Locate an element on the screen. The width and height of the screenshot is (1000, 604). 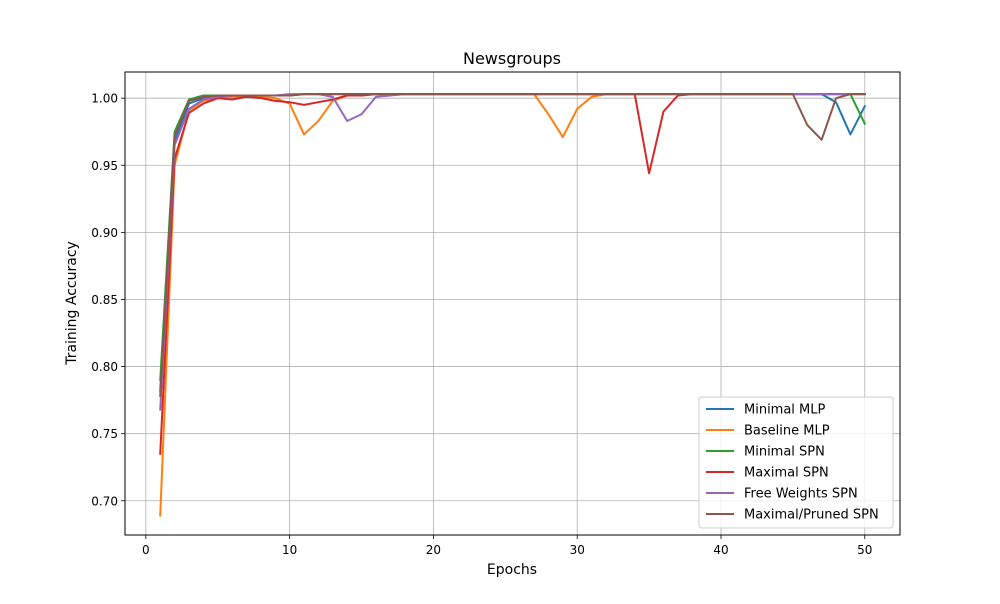
y-axis-label: Training Accuracy is located at coordinates (72, 303).